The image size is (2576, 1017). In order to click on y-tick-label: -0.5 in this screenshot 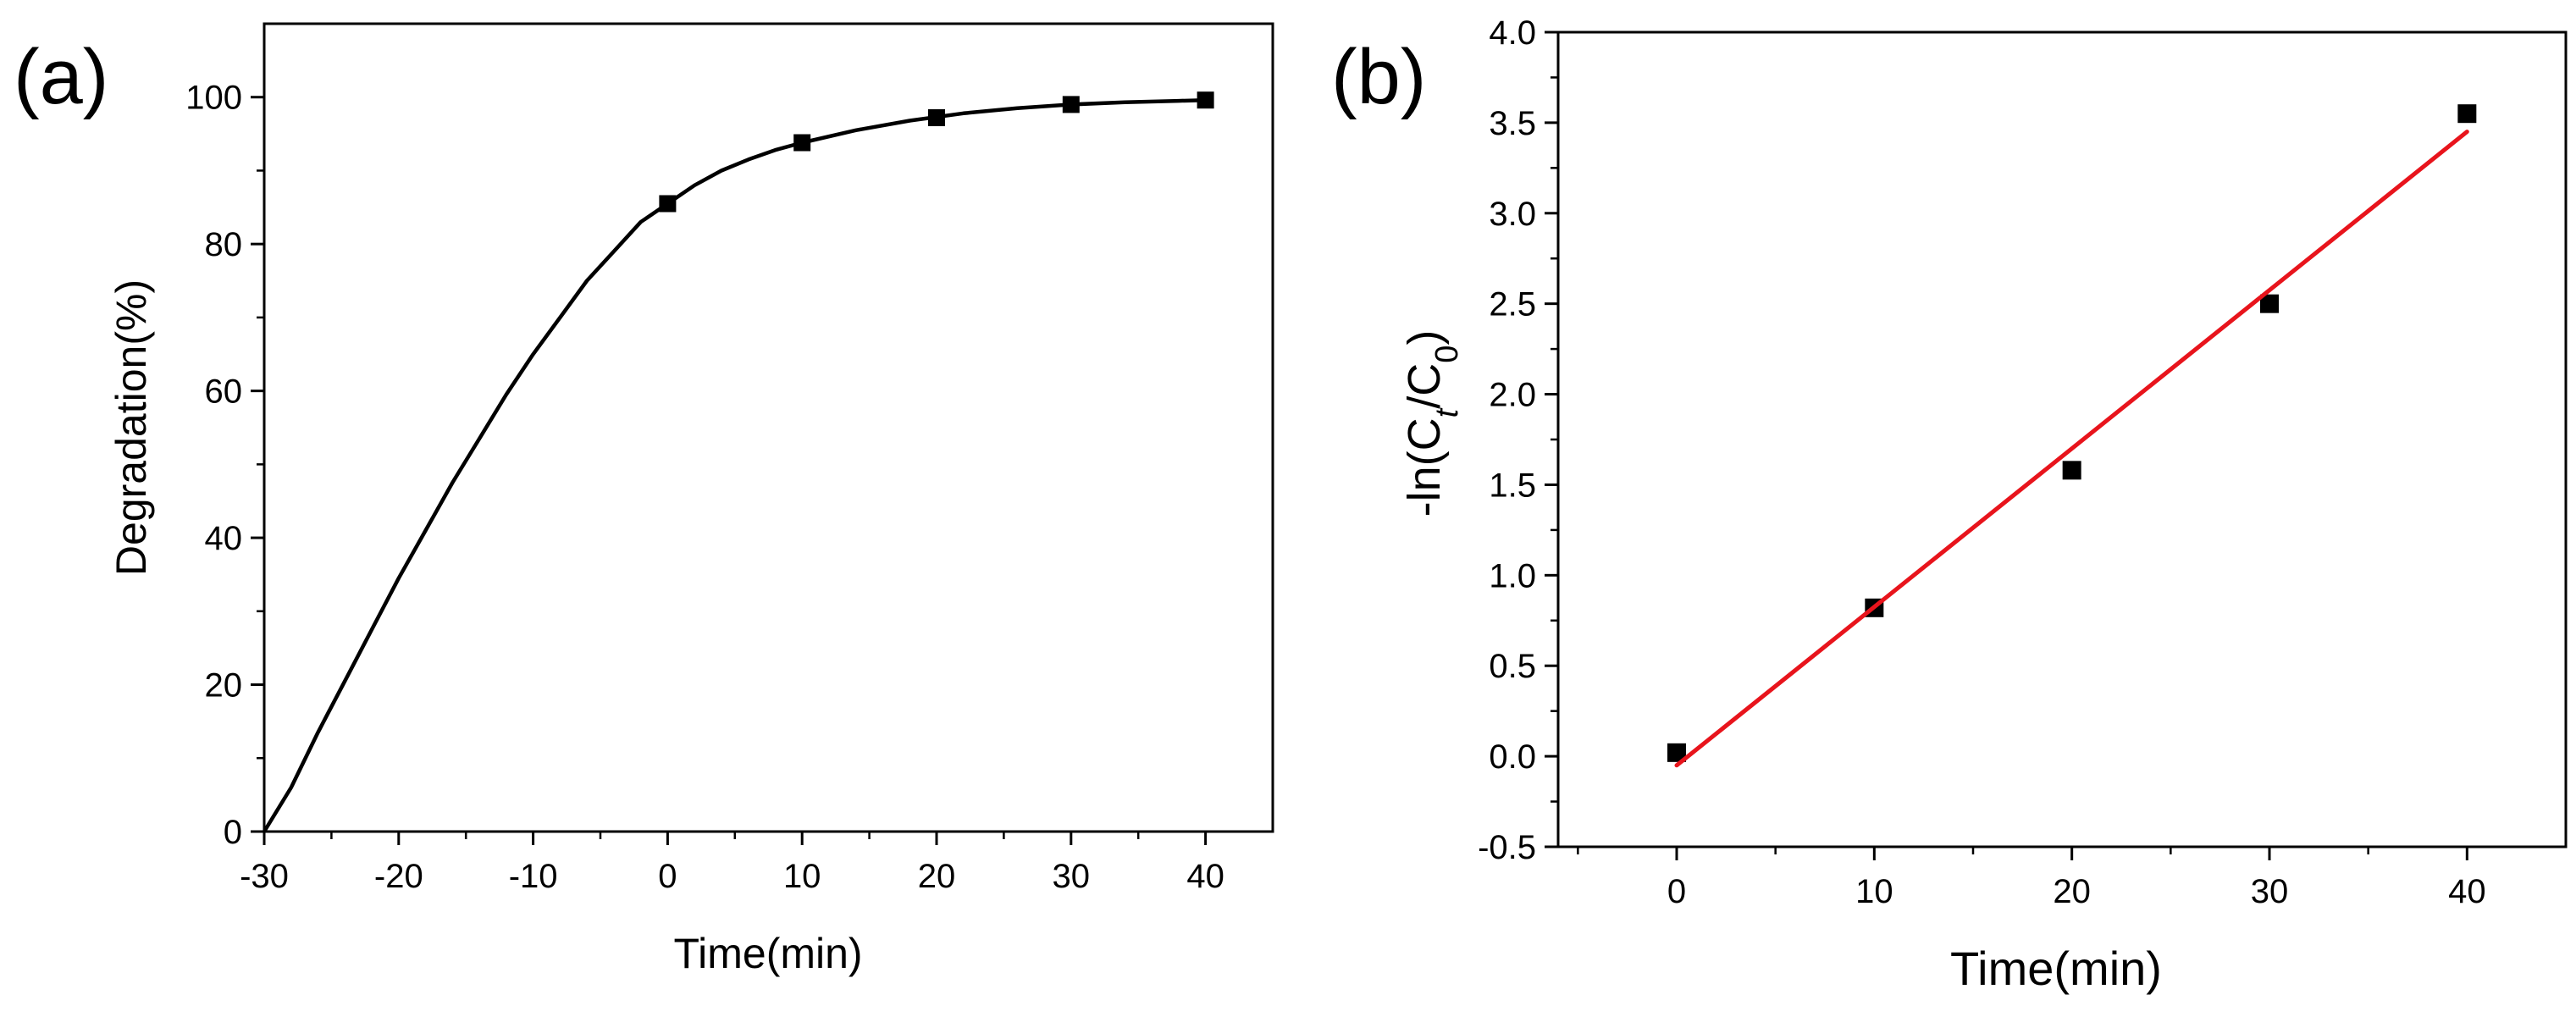, I will do `click(1507, 847)`.